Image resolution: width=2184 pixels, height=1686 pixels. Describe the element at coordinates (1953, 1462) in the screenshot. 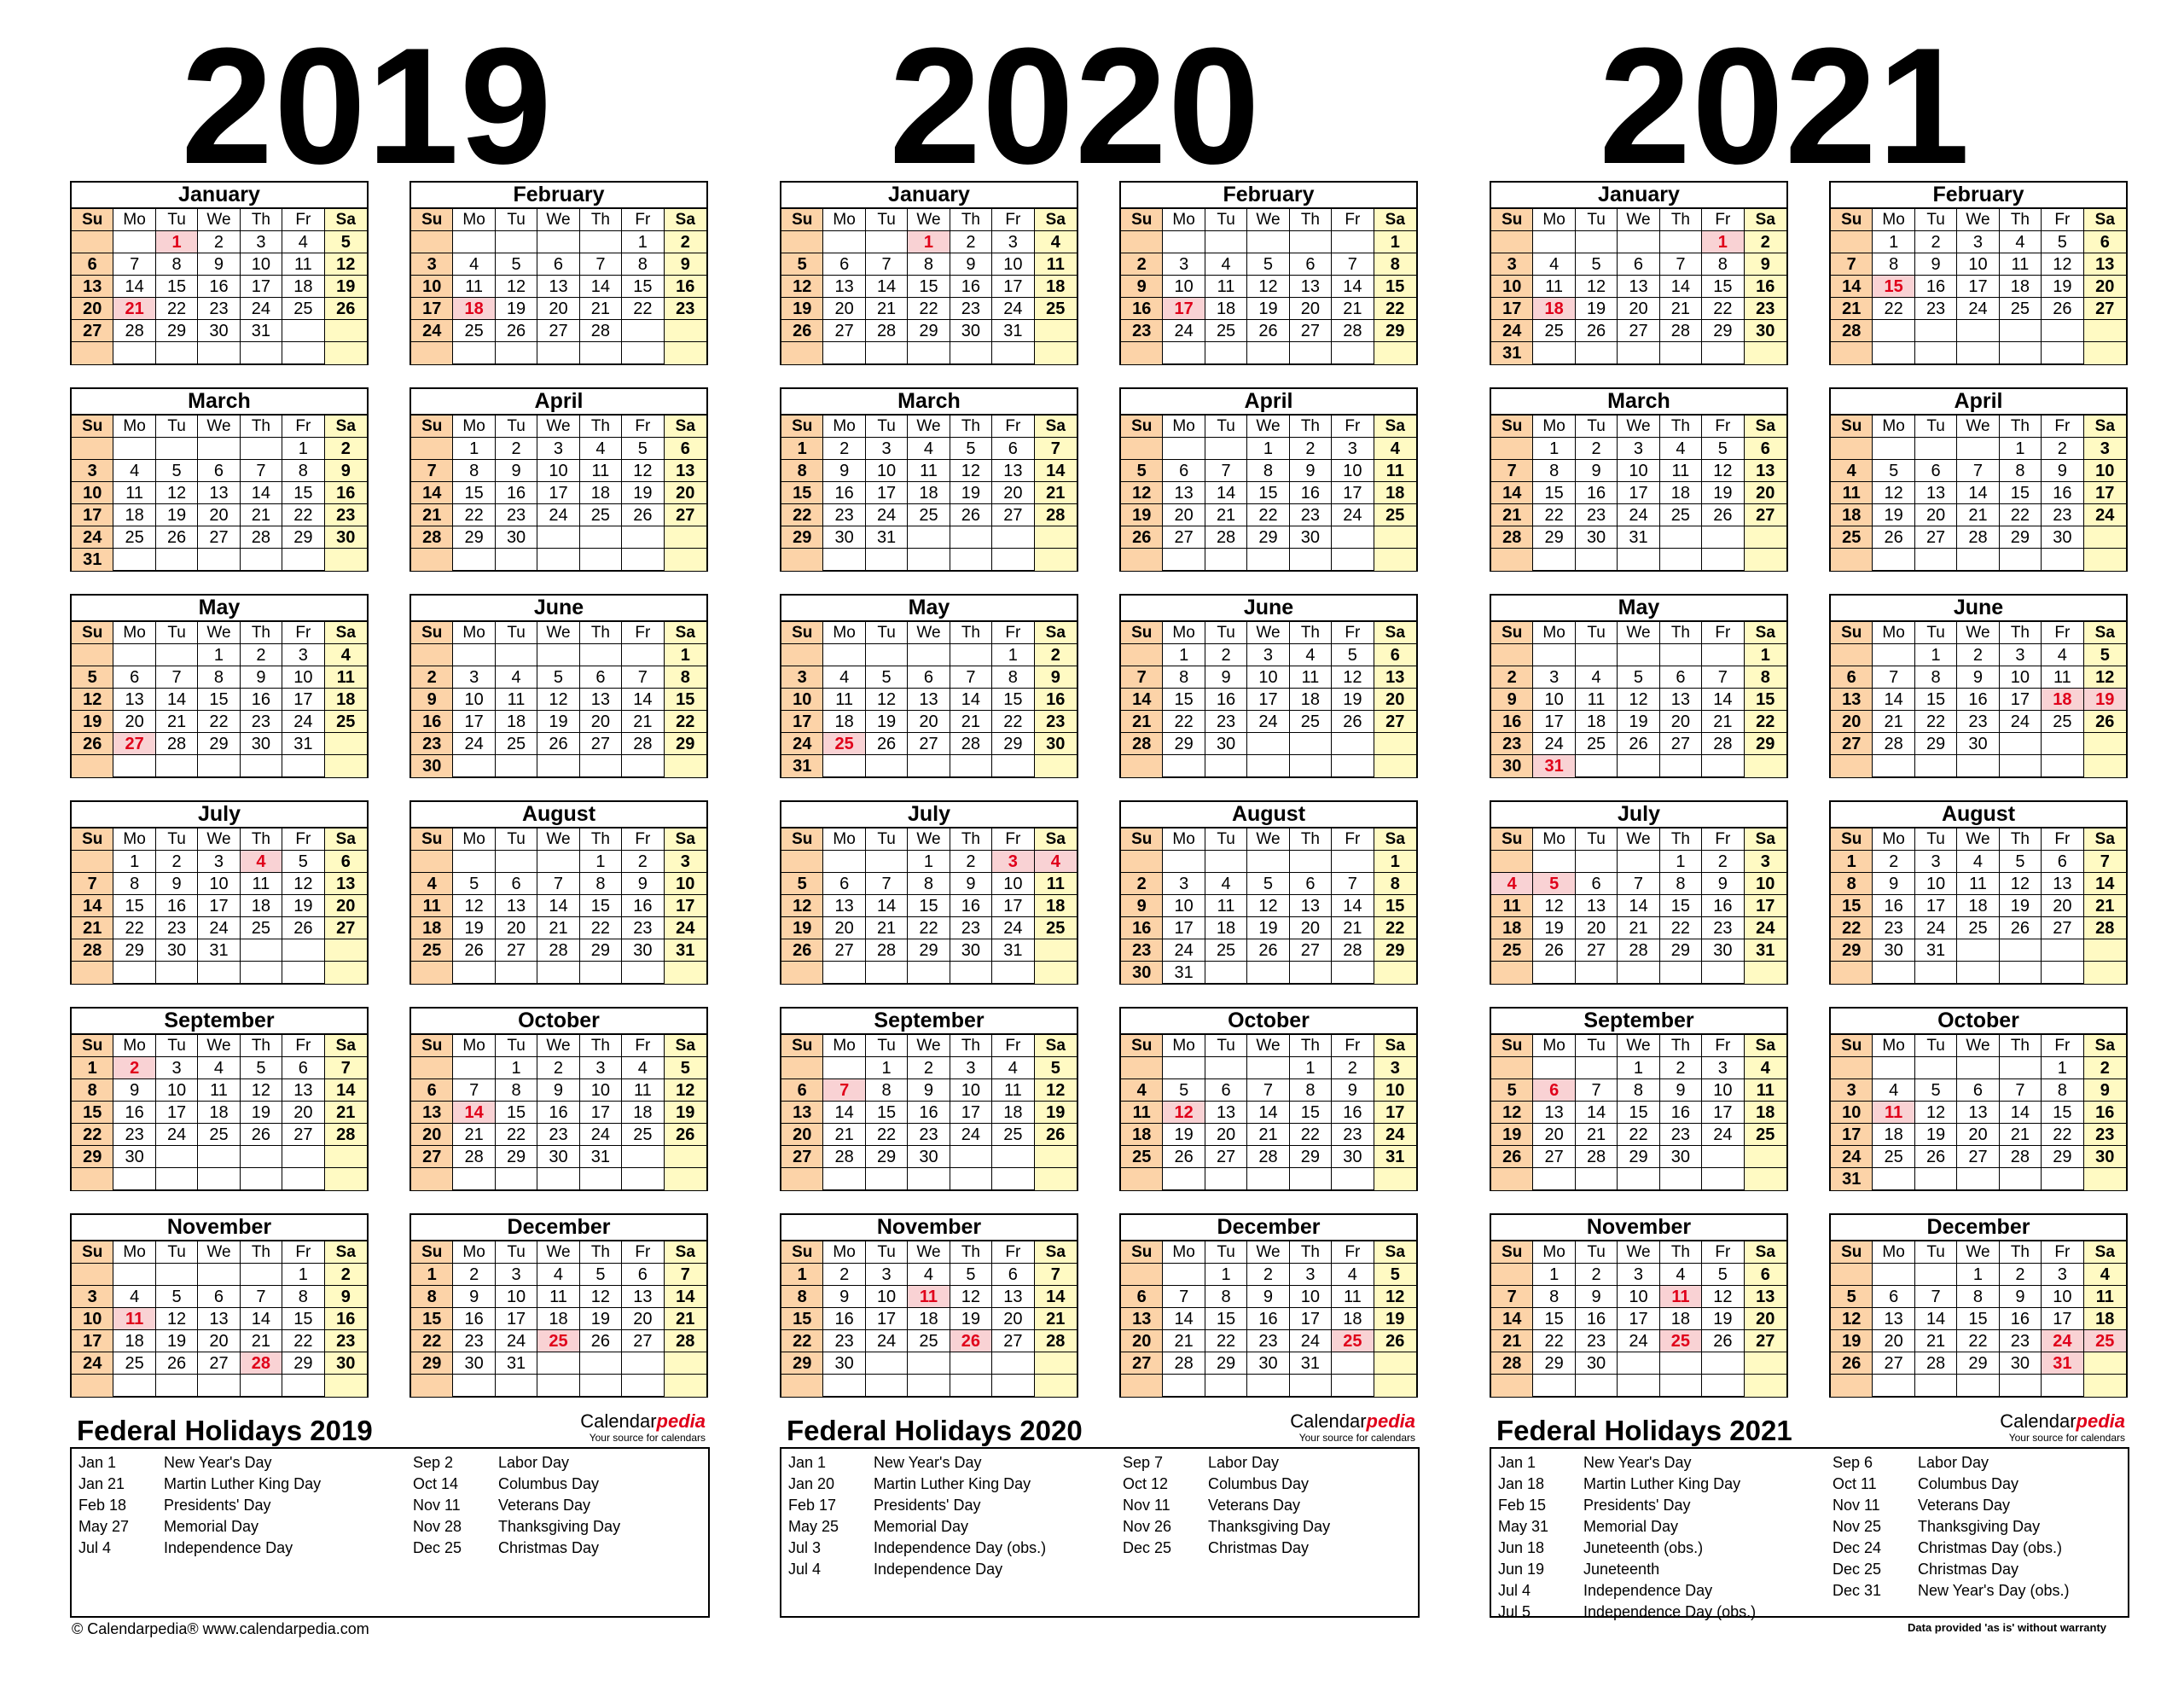

I see `holiday-name: Labor Day` at that location.